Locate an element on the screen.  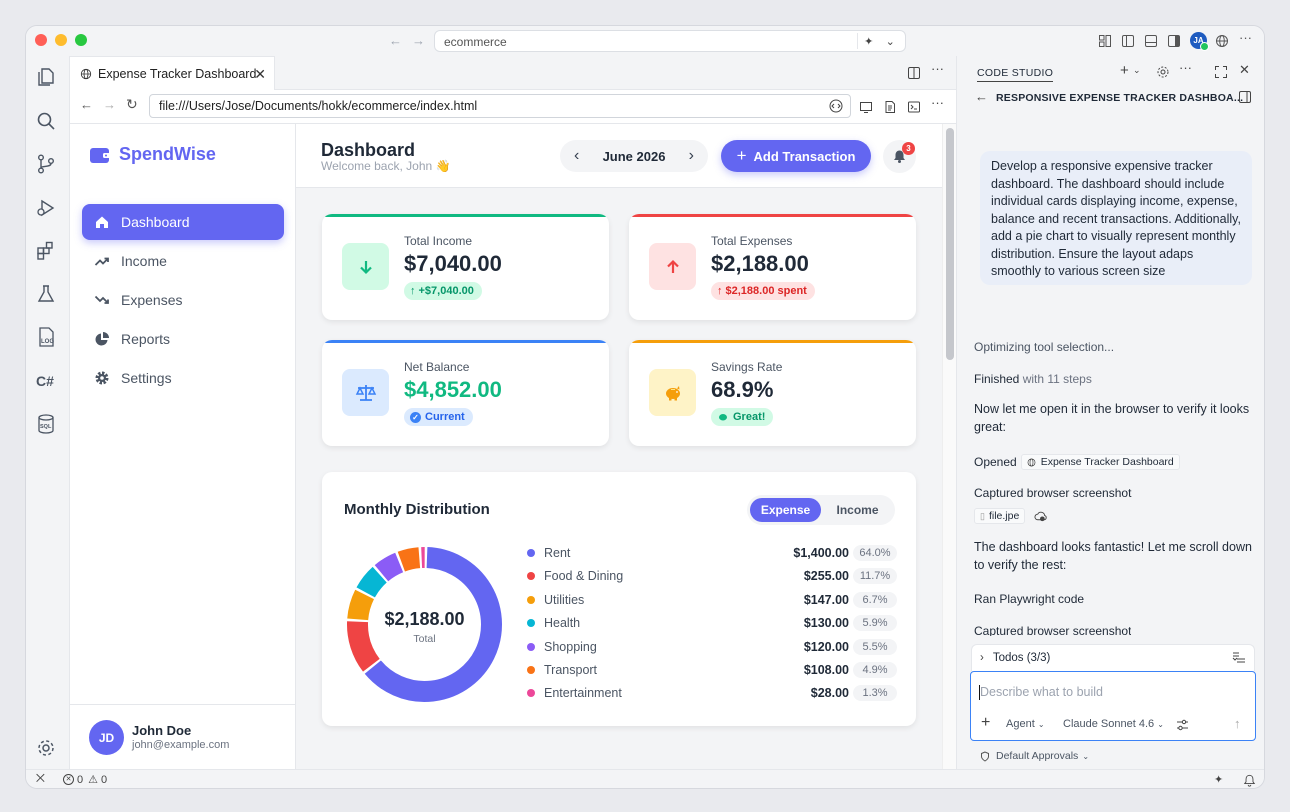
scrollbar-thumb is located at coordinates (950, 244).